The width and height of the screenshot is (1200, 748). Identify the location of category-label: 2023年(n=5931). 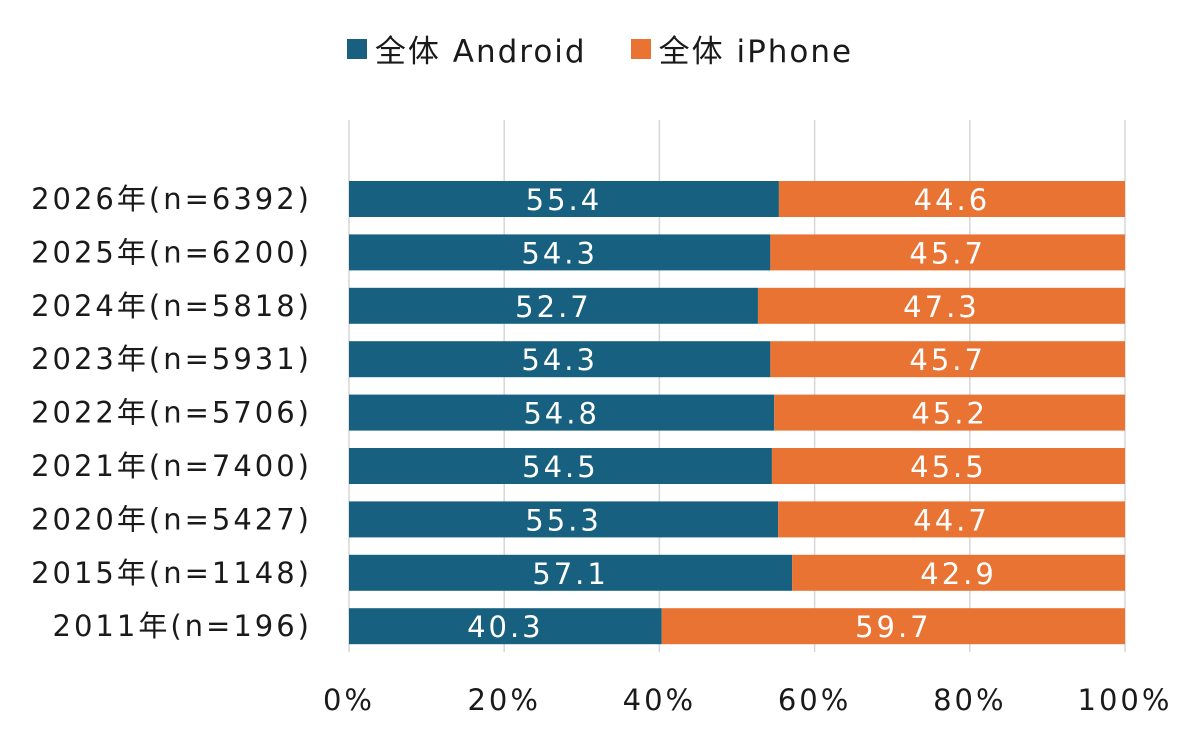
(171, 359).